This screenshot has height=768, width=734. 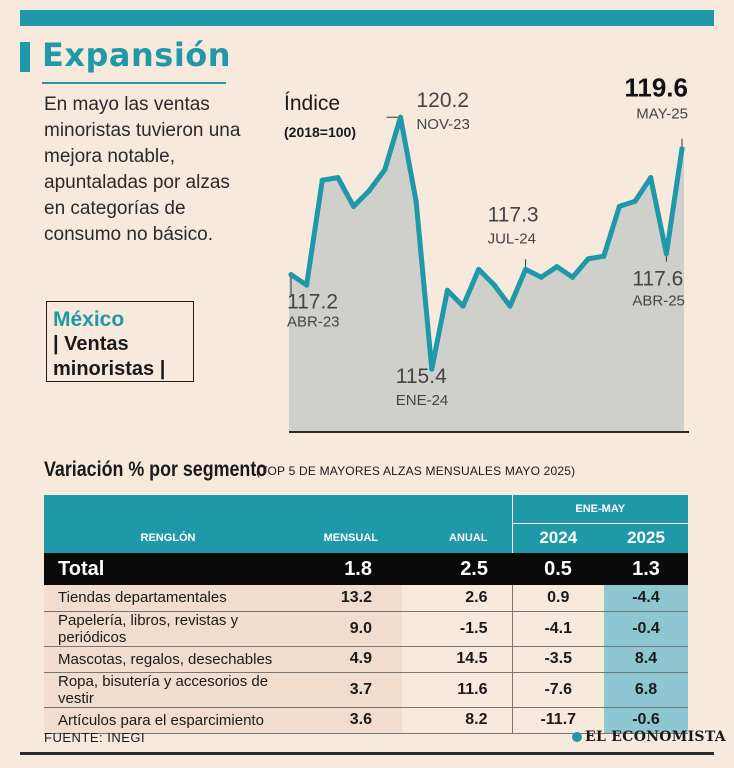 I want to click on row-2024: -11.7, so click(x=557, y=720).